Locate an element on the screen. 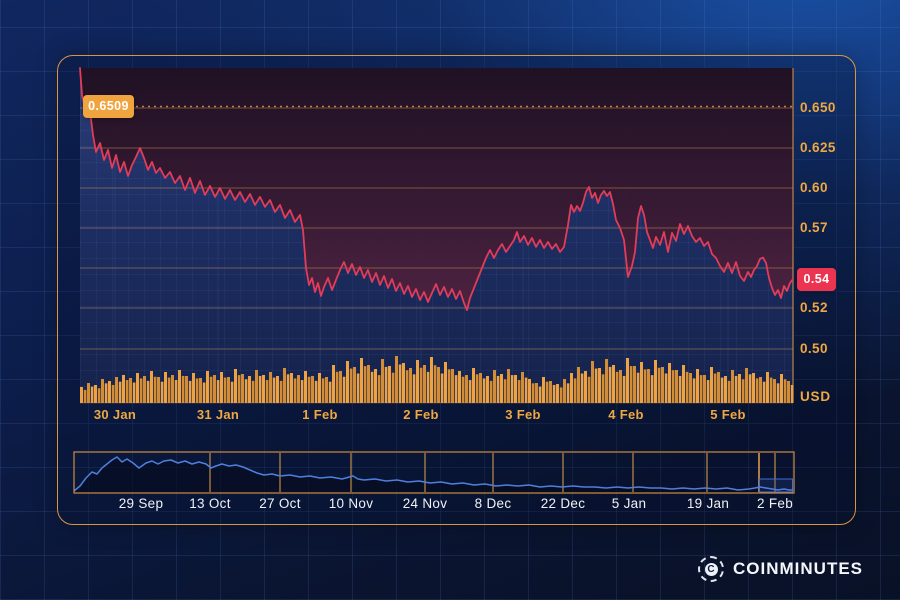 The width and height of the screenshot is (900, 600). navigator-date-label: 27 Oct is located at coordinates (280, 503).